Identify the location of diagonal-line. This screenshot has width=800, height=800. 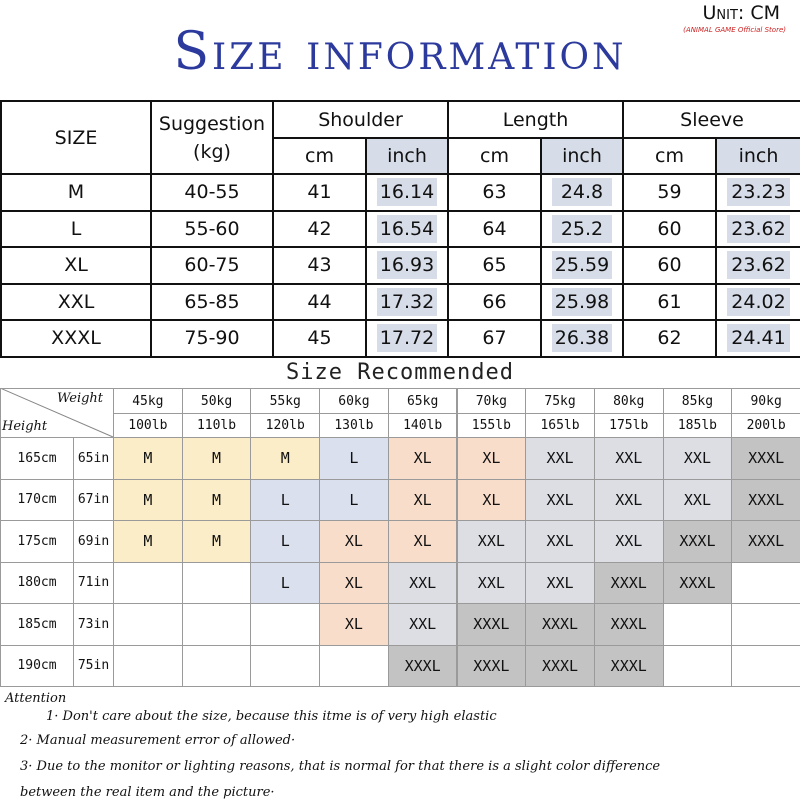
(57, 413).